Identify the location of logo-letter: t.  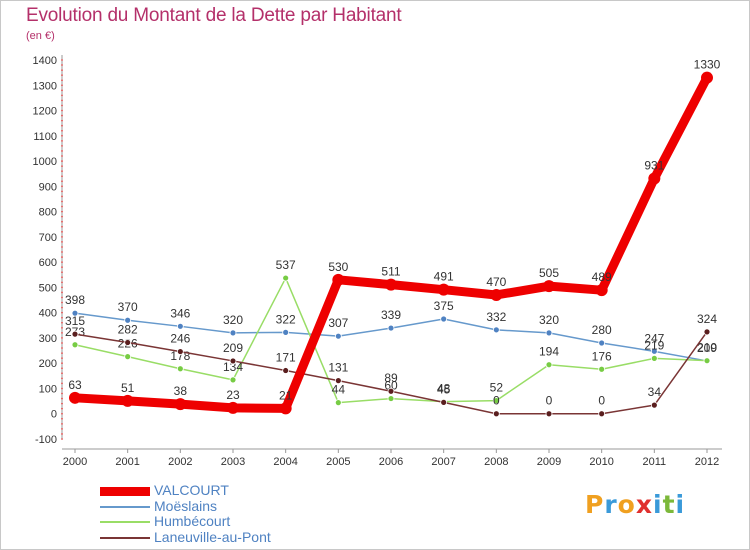
(669, 504).